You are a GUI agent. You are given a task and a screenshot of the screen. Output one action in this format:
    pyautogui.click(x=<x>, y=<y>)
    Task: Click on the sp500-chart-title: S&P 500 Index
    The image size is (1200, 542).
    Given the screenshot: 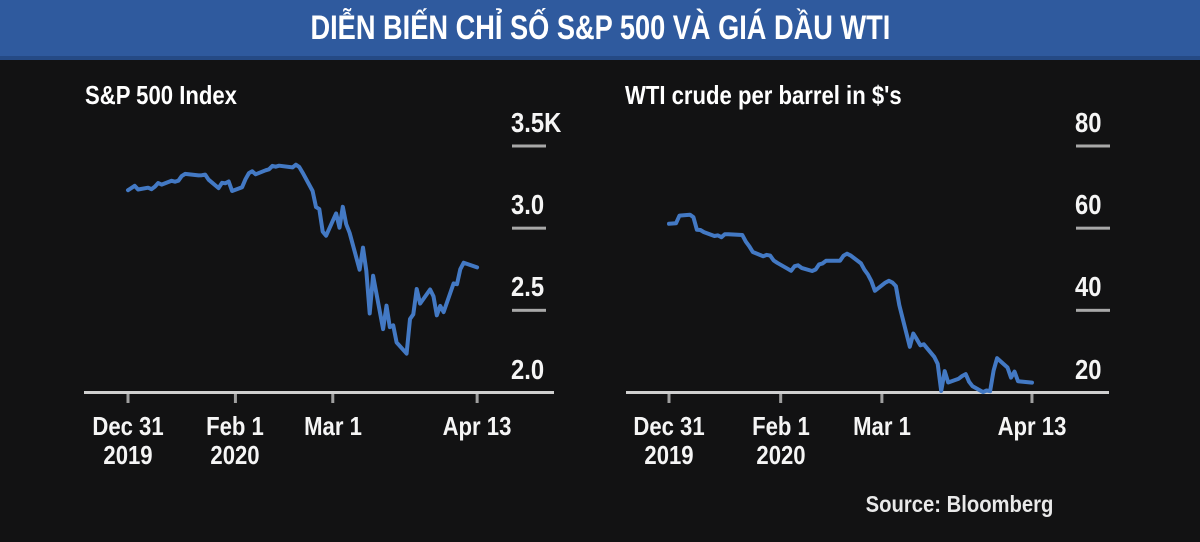 What is the action you would take?
    pyautogui.click(x=161, y=95)
    